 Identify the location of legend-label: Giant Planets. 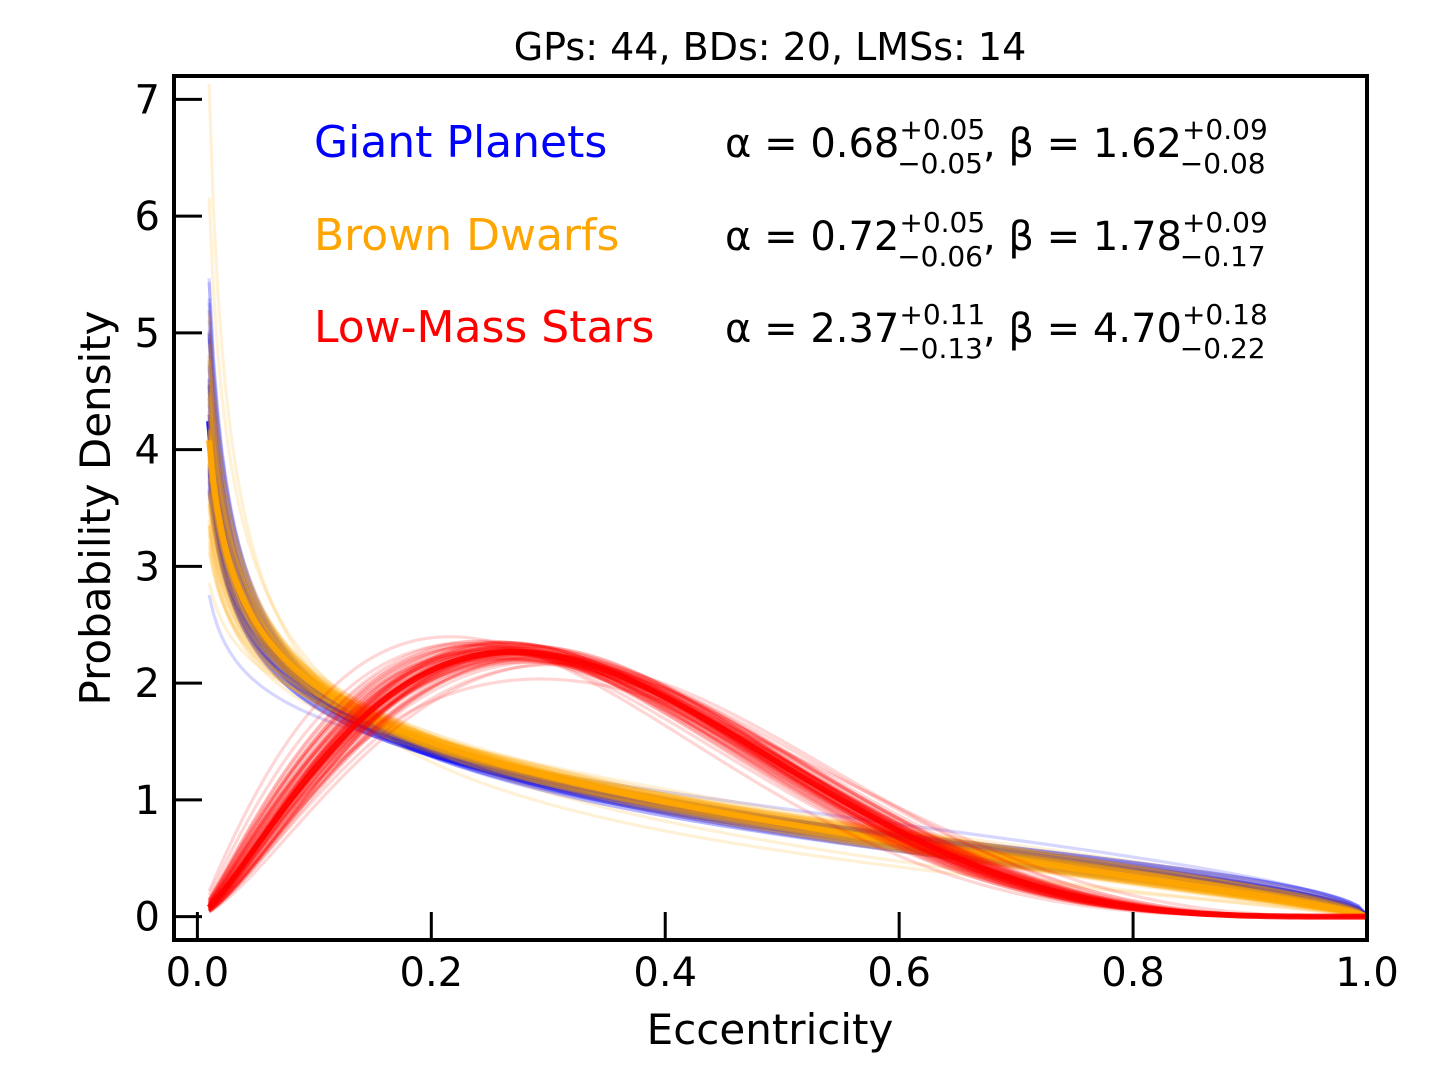
(460, 142).